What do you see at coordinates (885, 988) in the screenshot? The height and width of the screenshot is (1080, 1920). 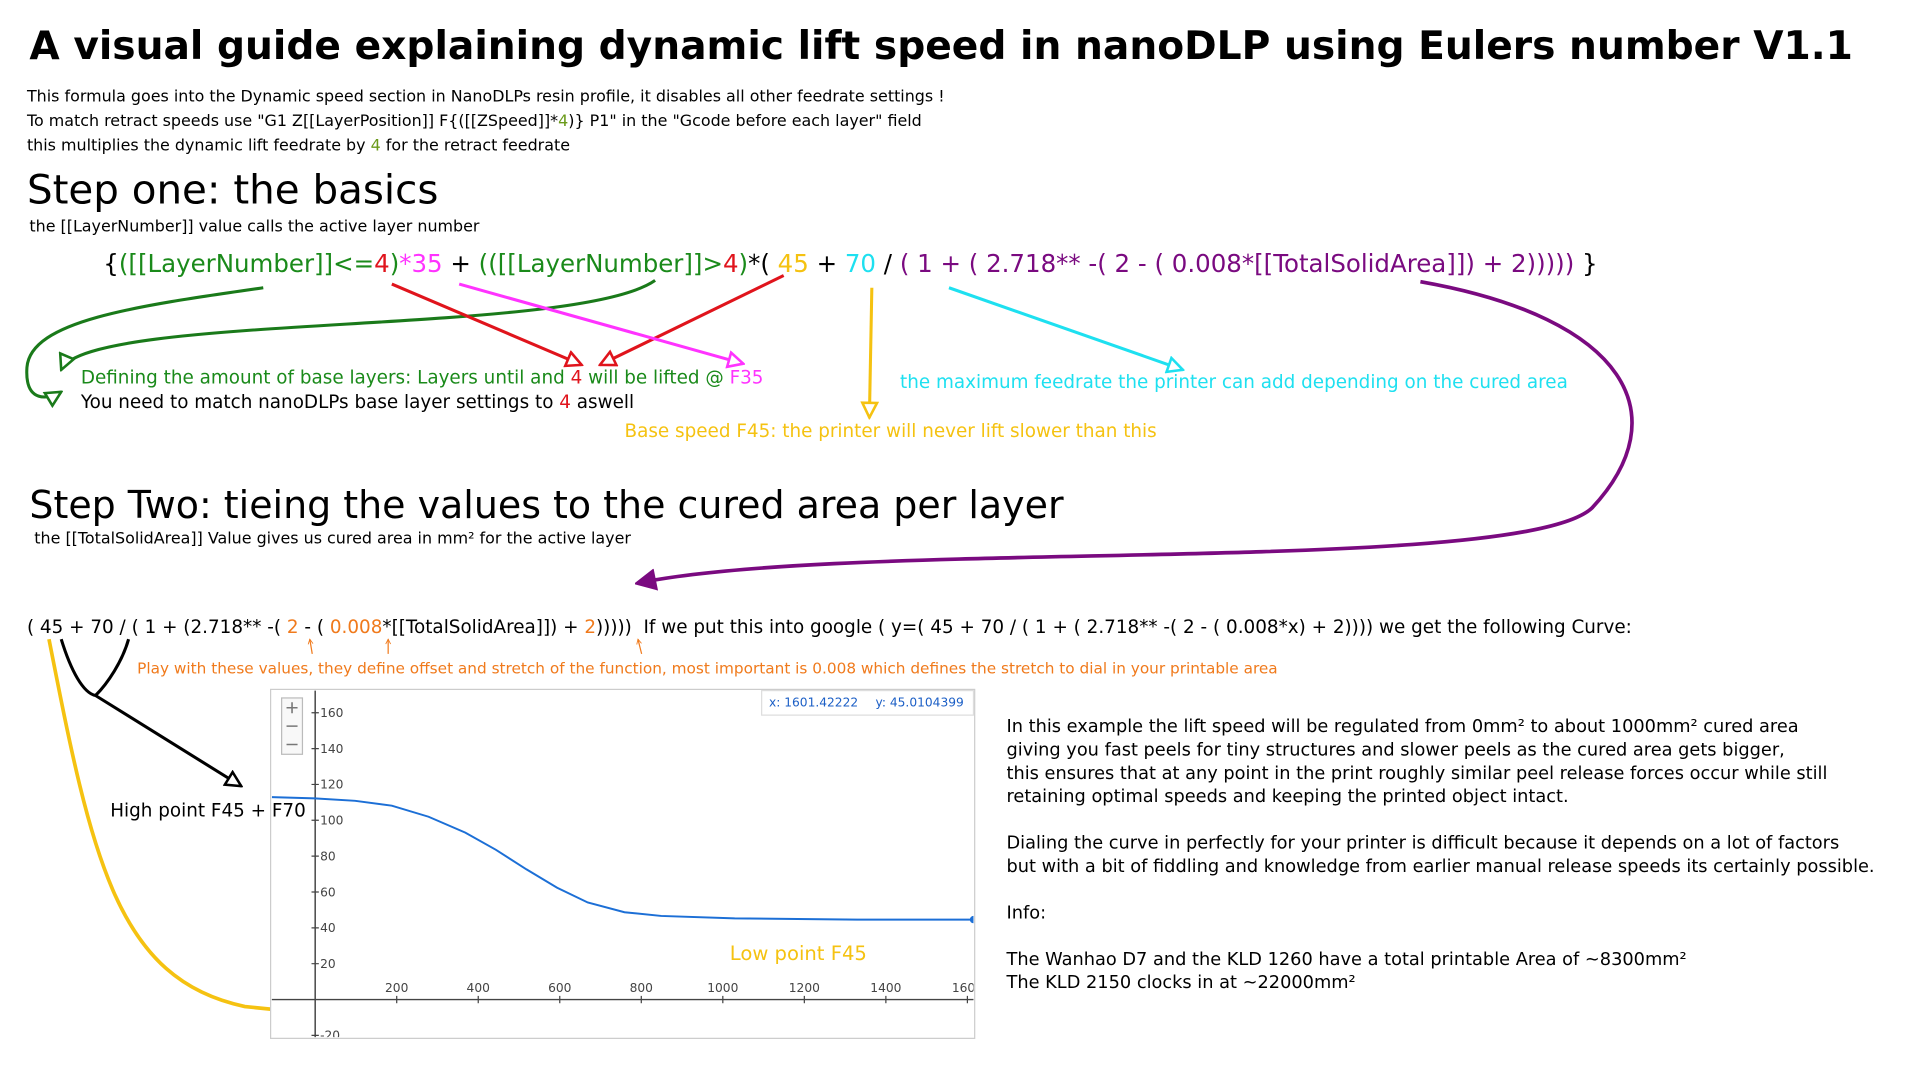 I see `x-tick-label: 1400` at bounding box center [885, 988].